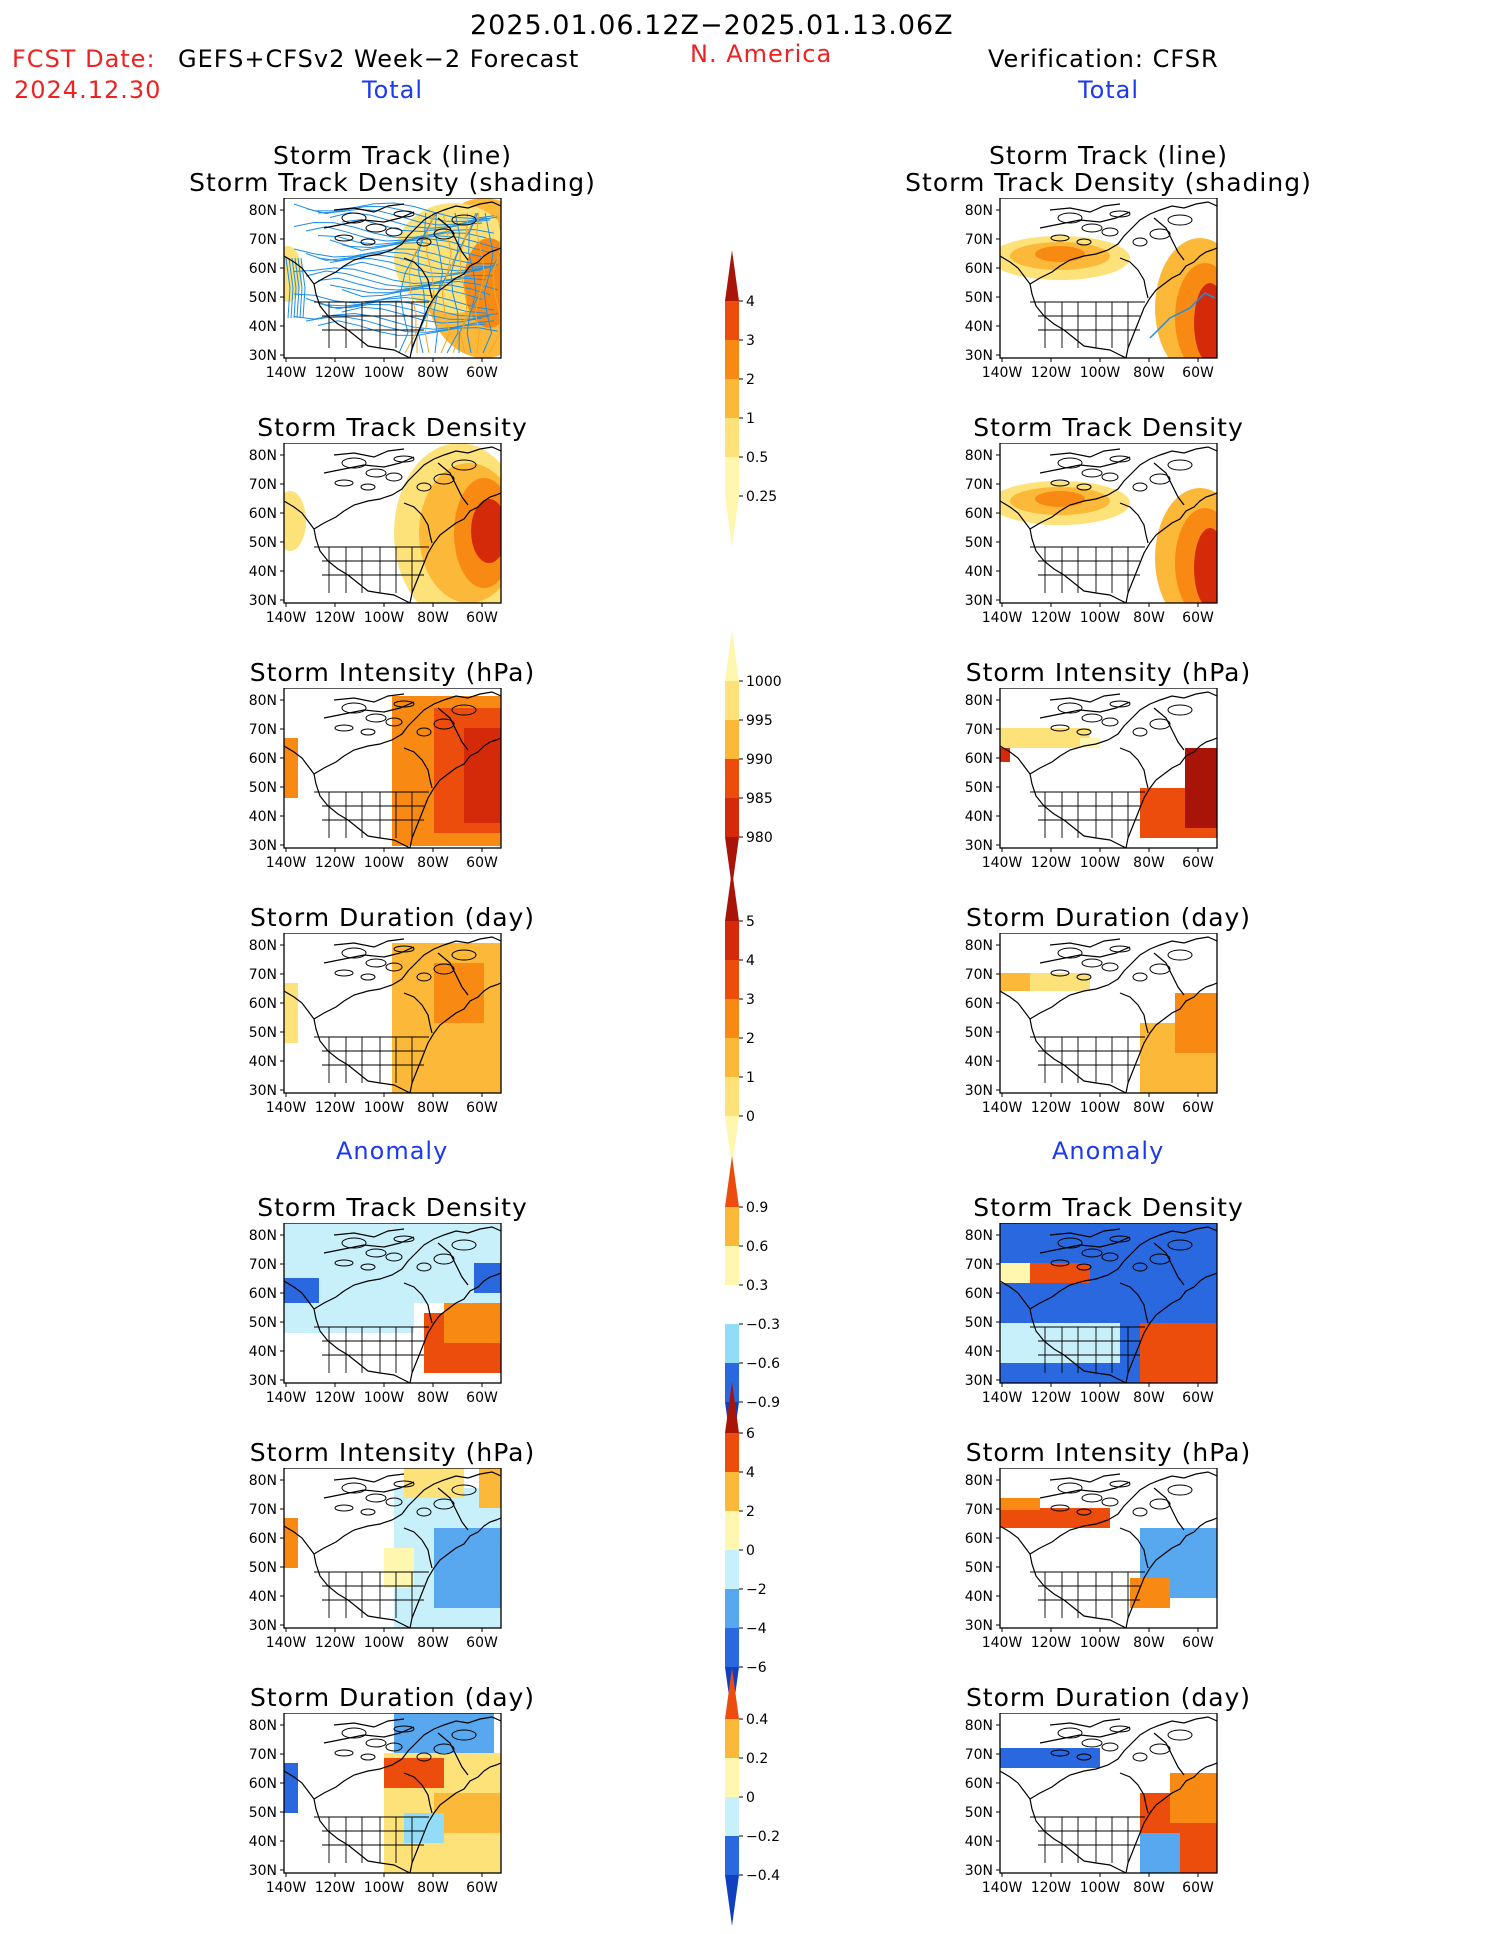 This screenshot has width=1487, height=1934. I want to click on colorbar-label: −0.3, so click(763, 1325).